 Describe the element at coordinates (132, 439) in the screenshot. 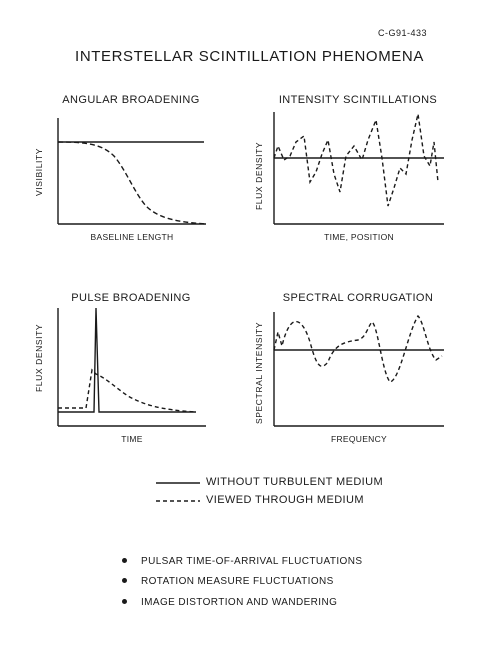

I see `pulse-broadening-xlabel: TIME` at that location.